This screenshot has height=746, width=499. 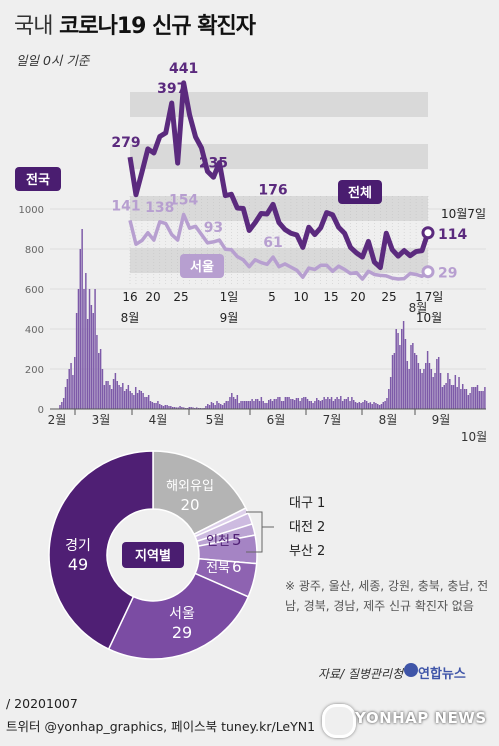 What do you see at coordinates (272, 297) in the screenshot?
I see `line-x-tick-label: 5` at bounding box center [272, 297].